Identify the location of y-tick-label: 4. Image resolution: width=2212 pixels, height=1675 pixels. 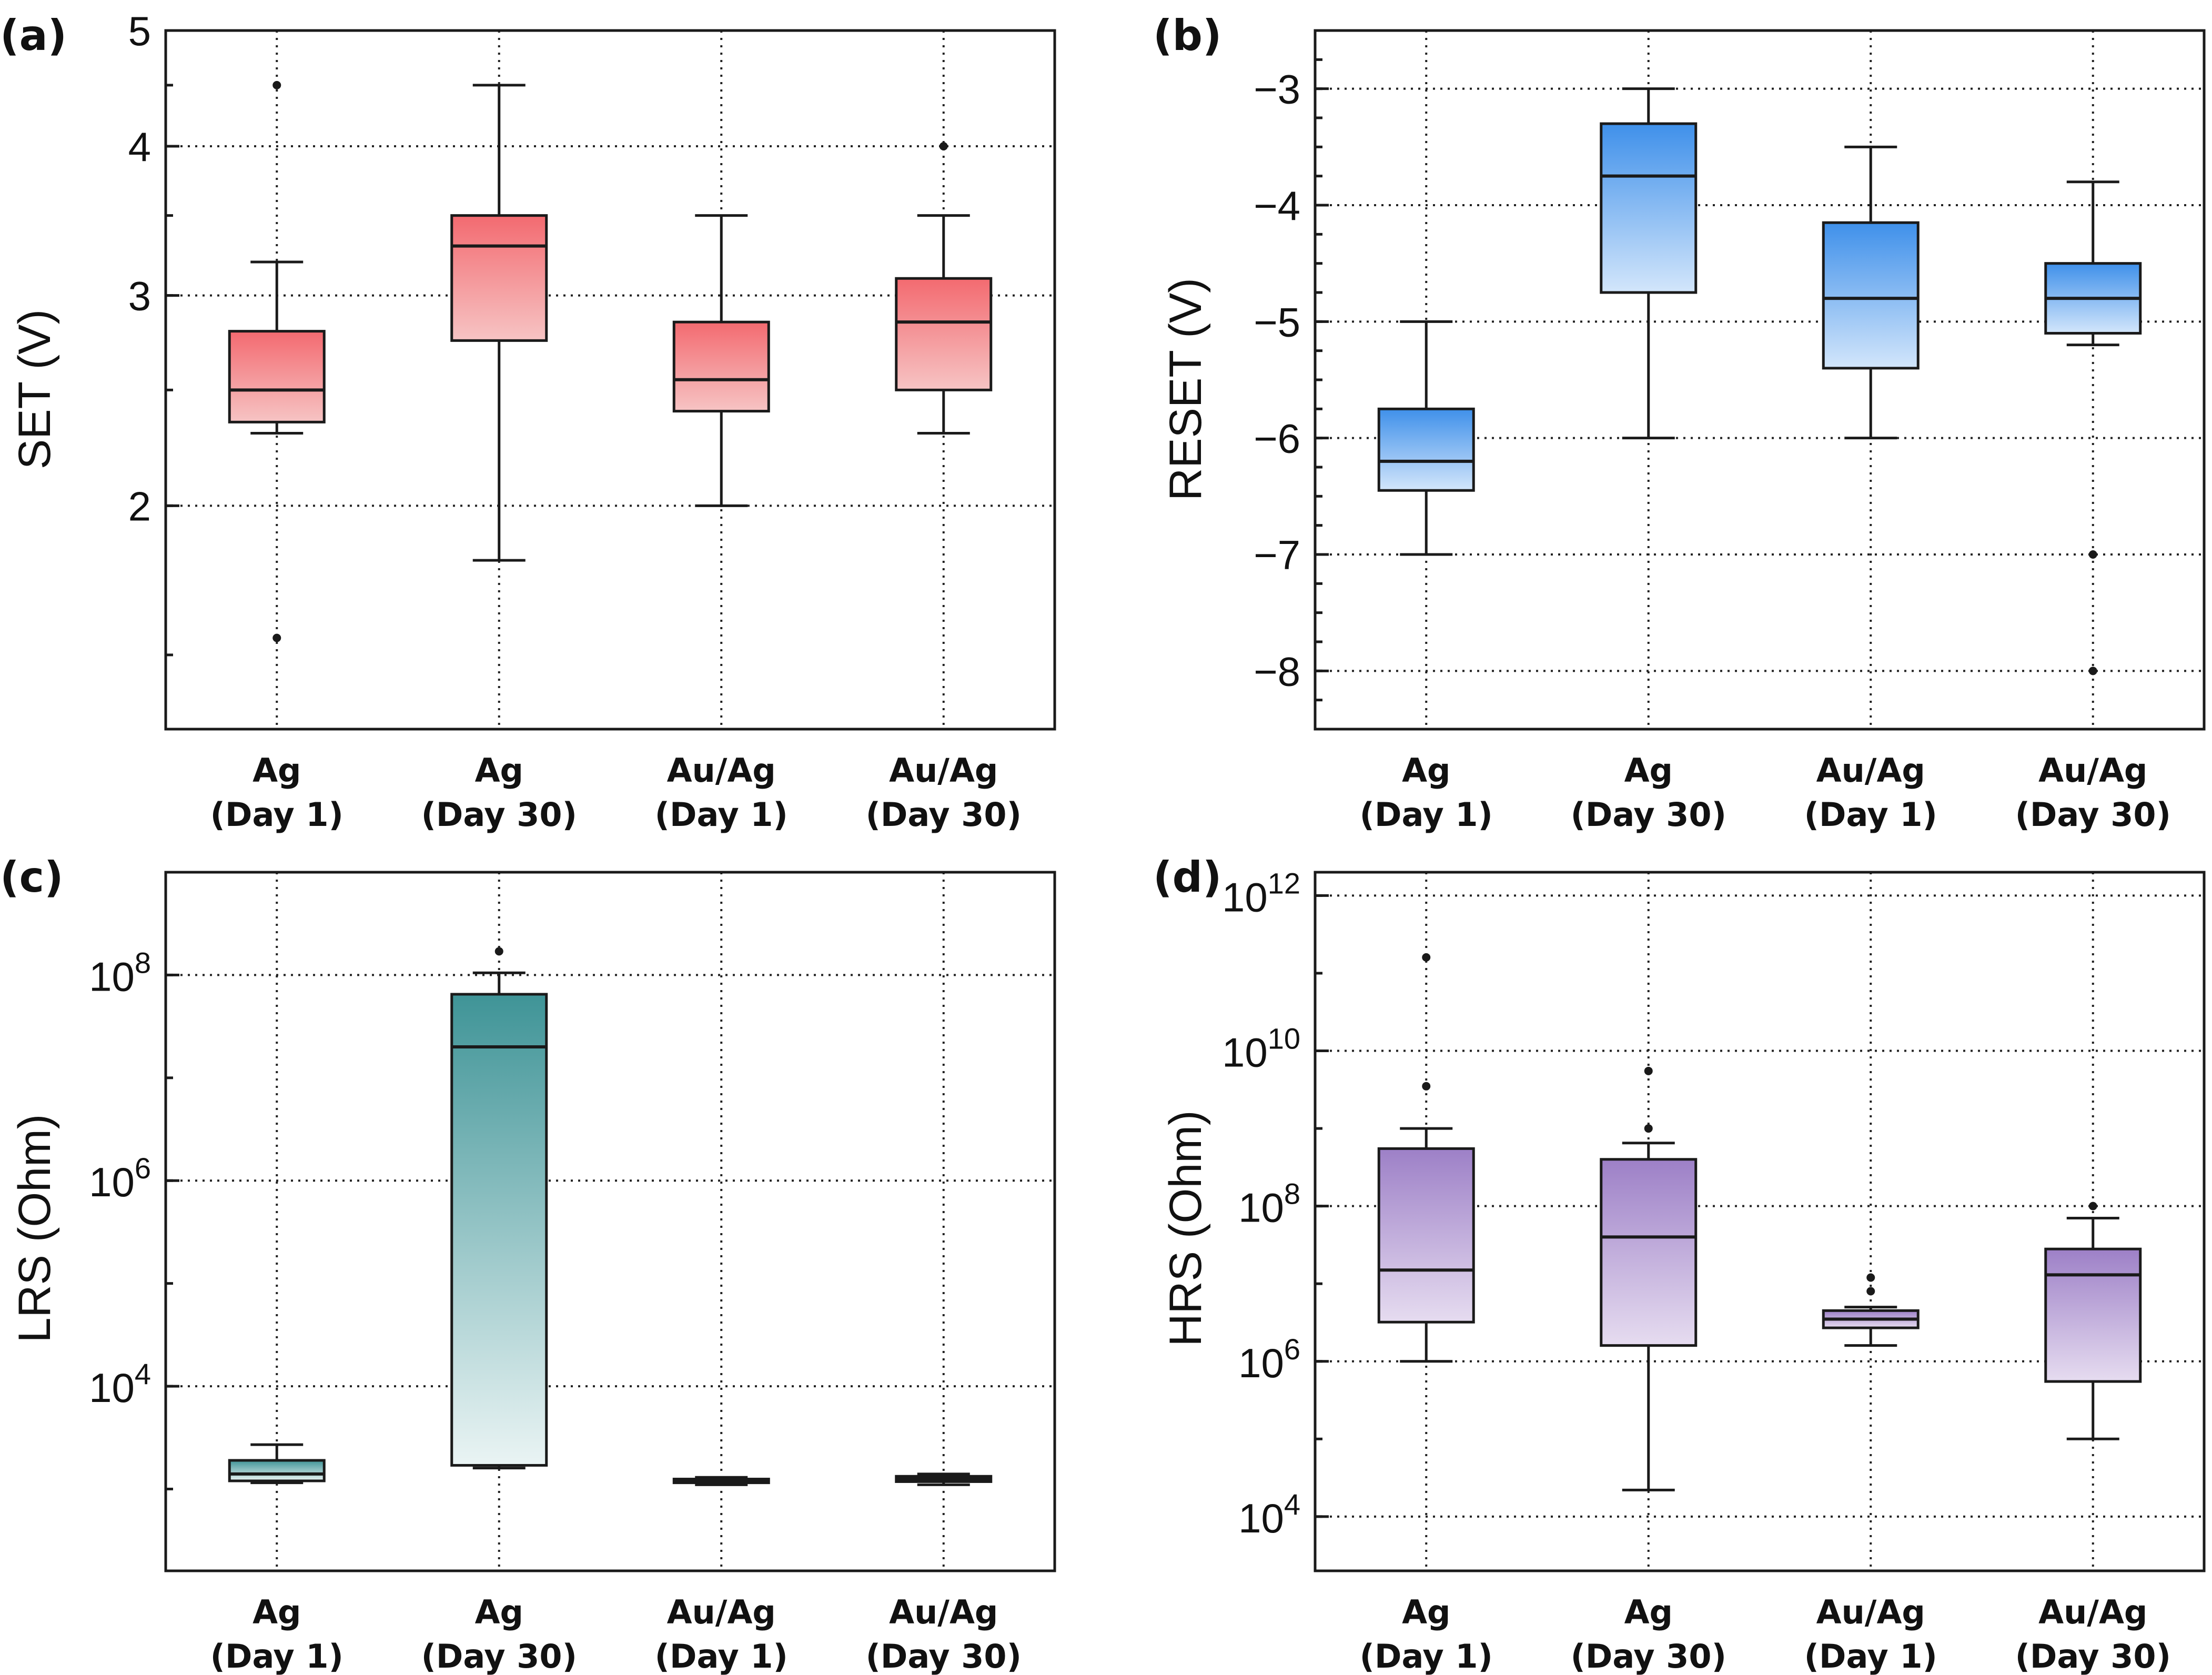
(139, 147).